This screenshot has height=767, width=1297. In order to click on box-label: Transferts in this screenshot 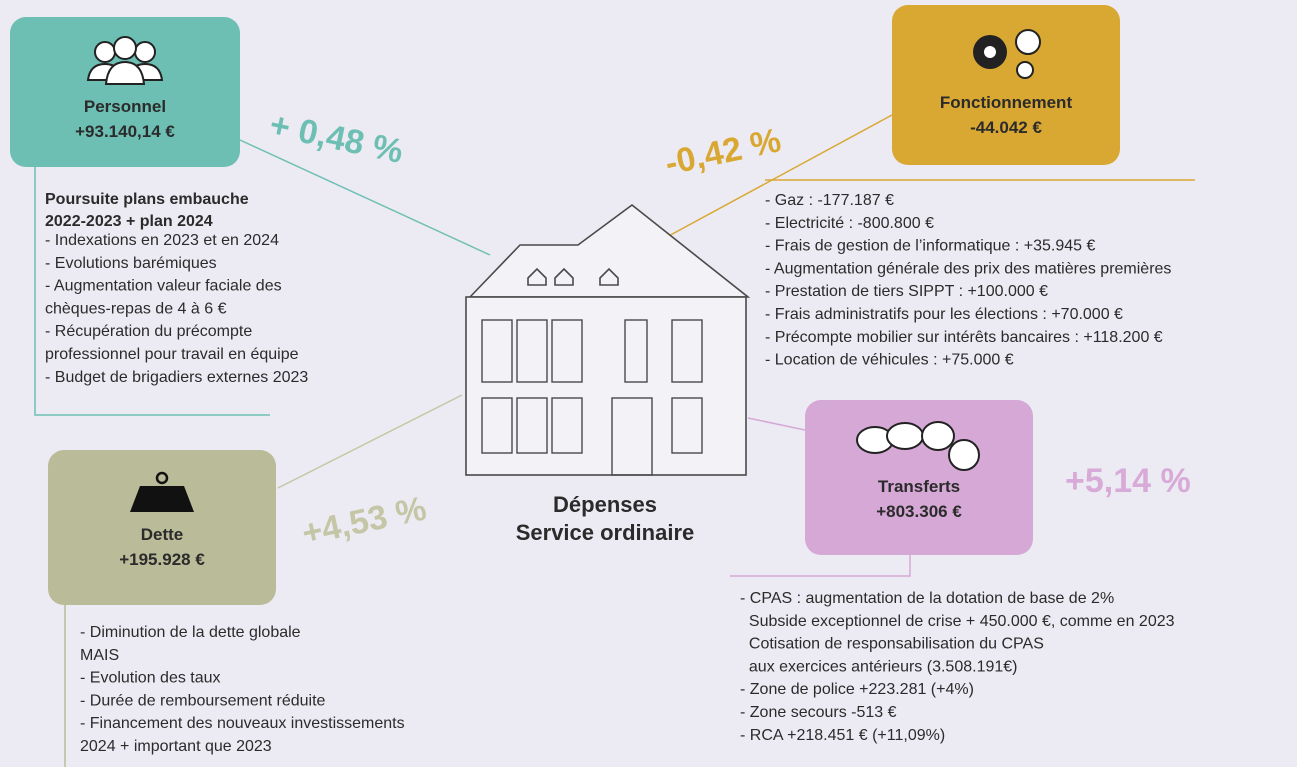, I will do `click(919, 486)`.